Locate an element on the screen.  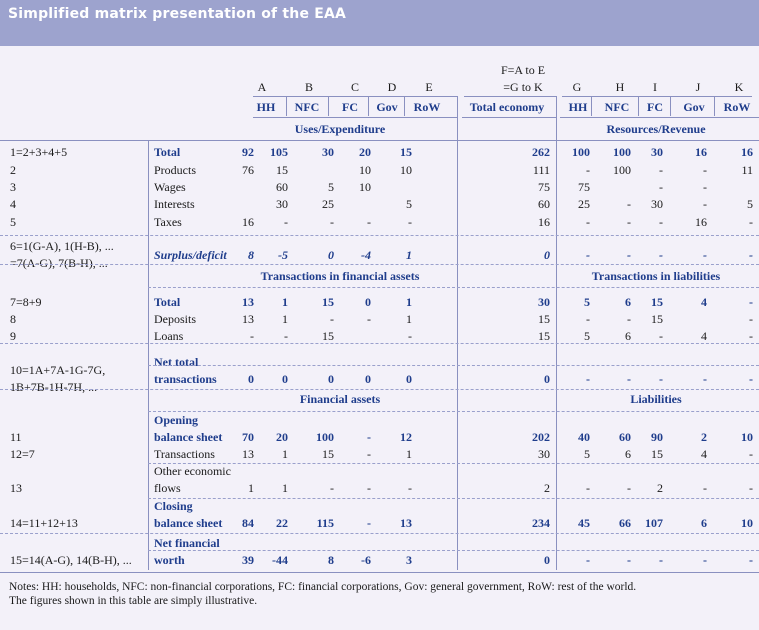
cell-total: 2 is located at coordinates (547, 488).